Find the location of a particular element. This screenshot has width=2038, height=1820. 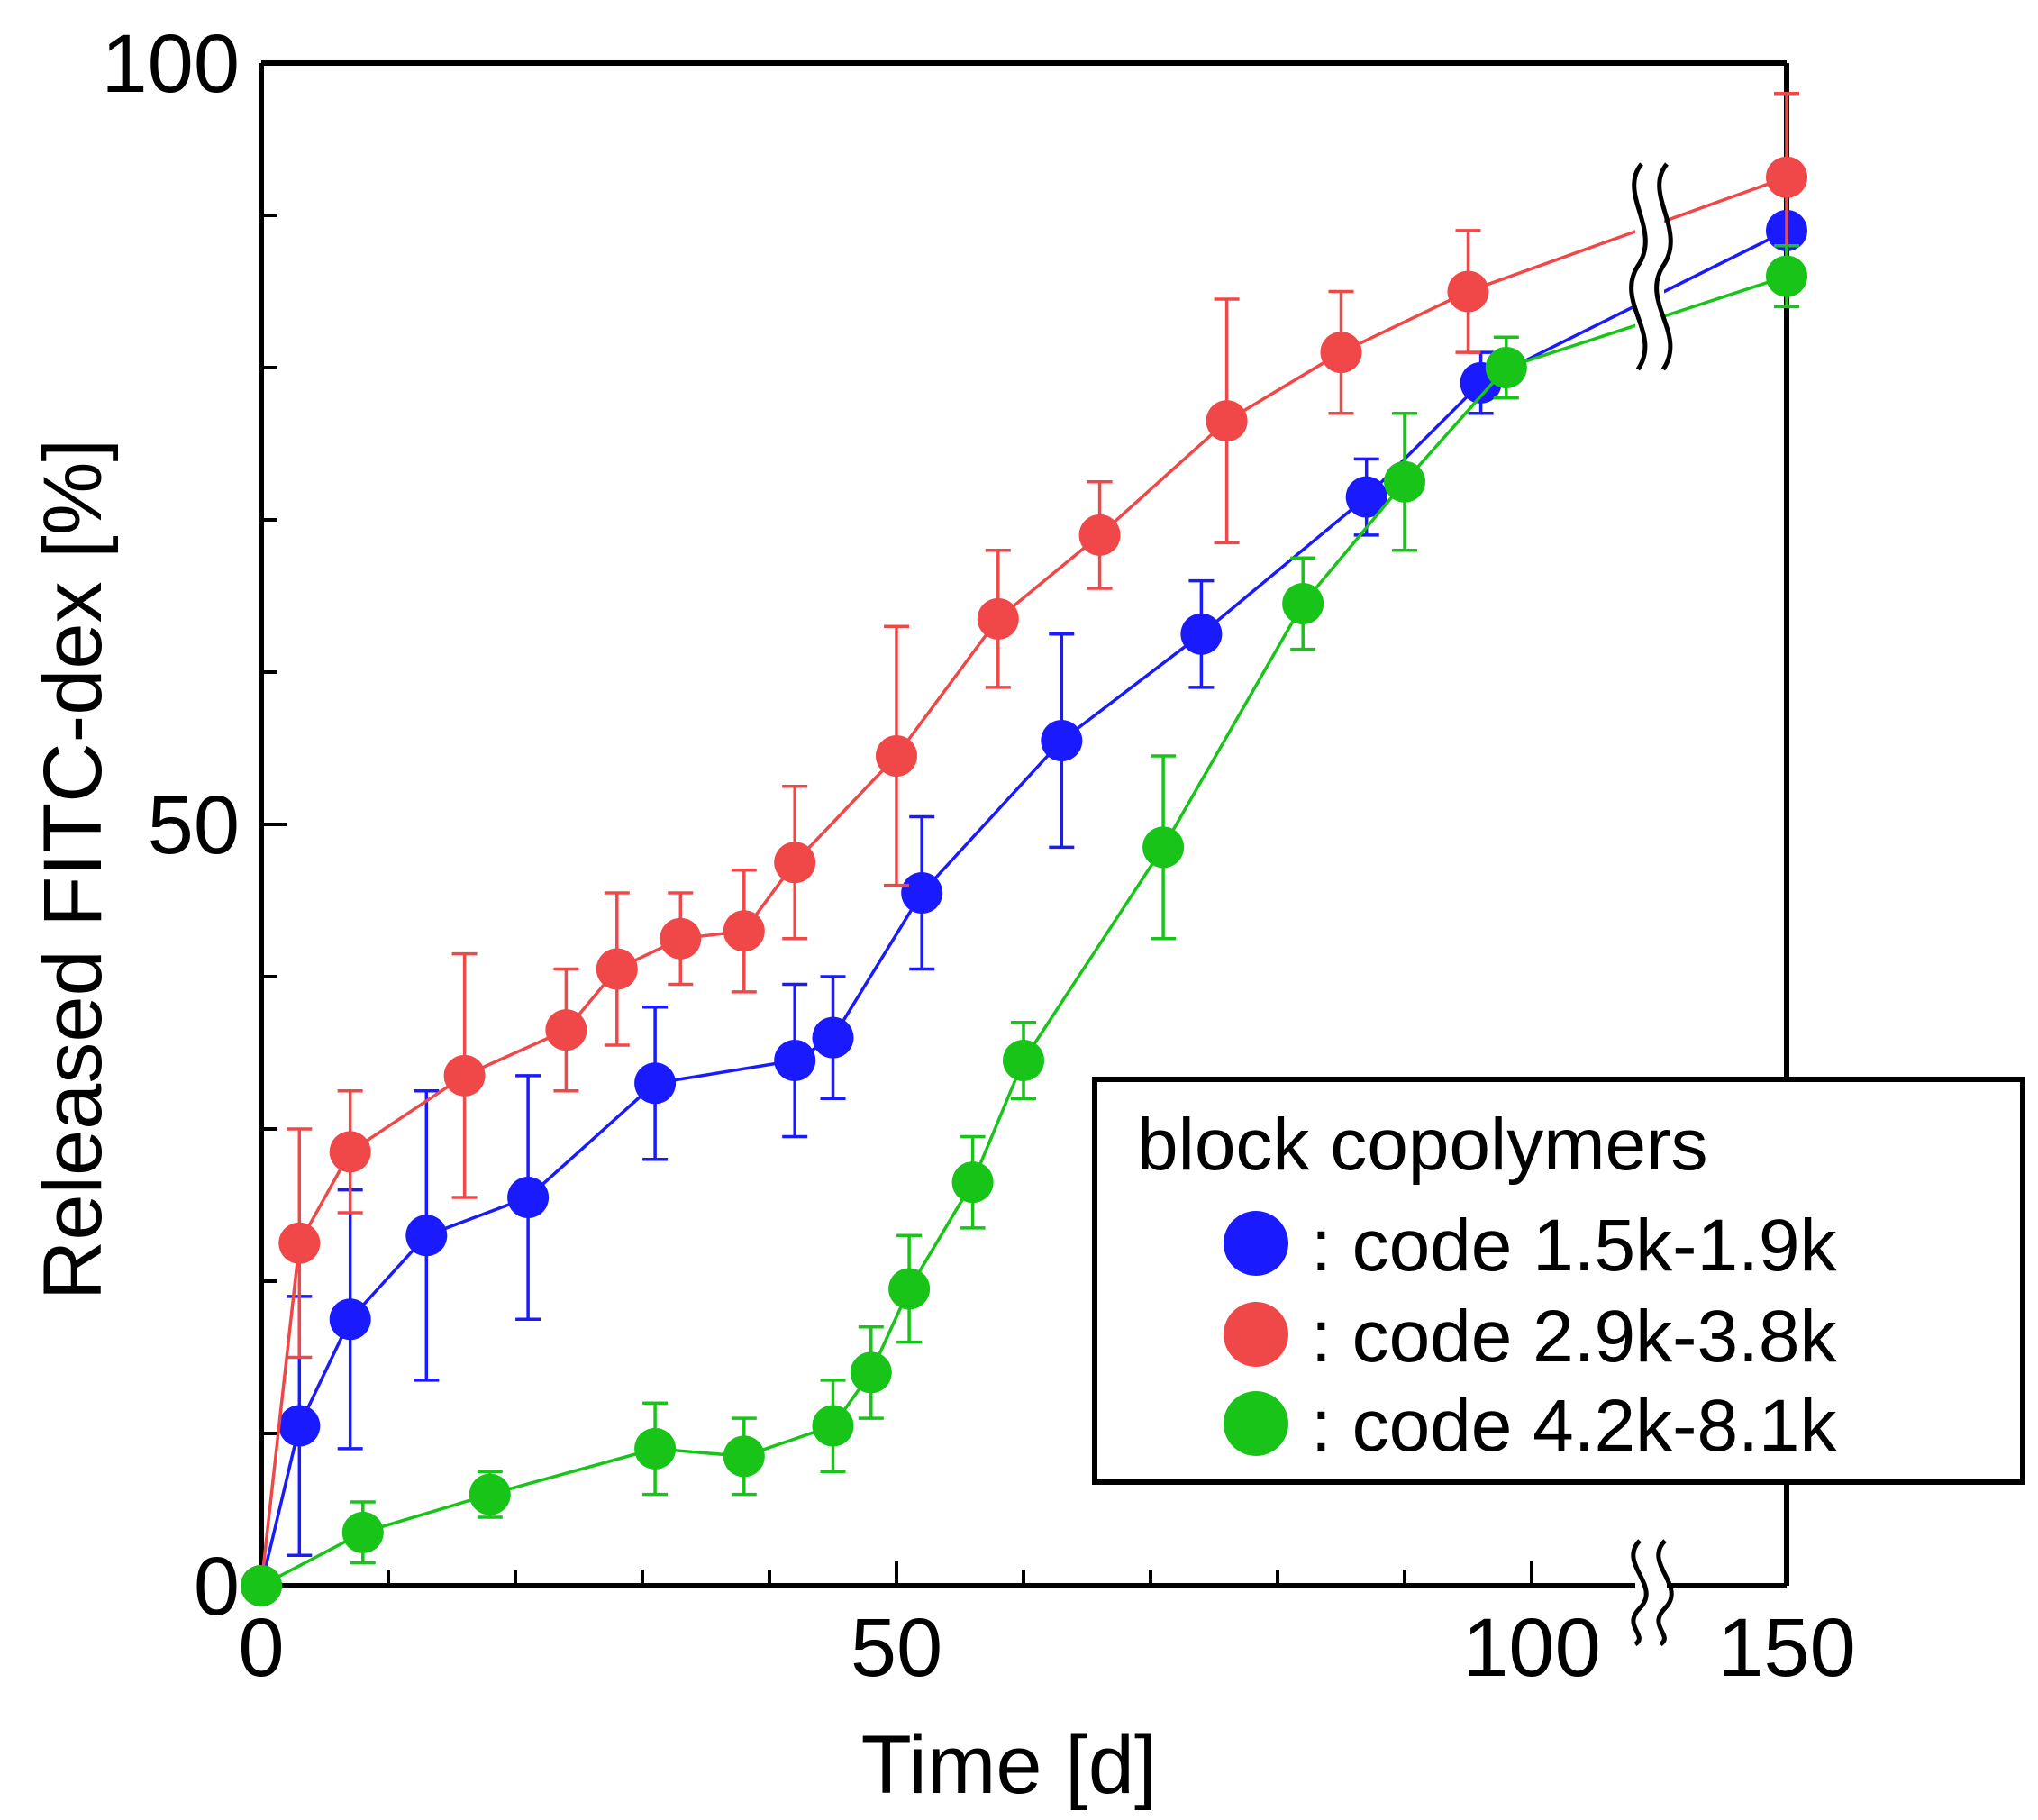

x-tick-label-50: 50 is located at coordinates (896, 1648).